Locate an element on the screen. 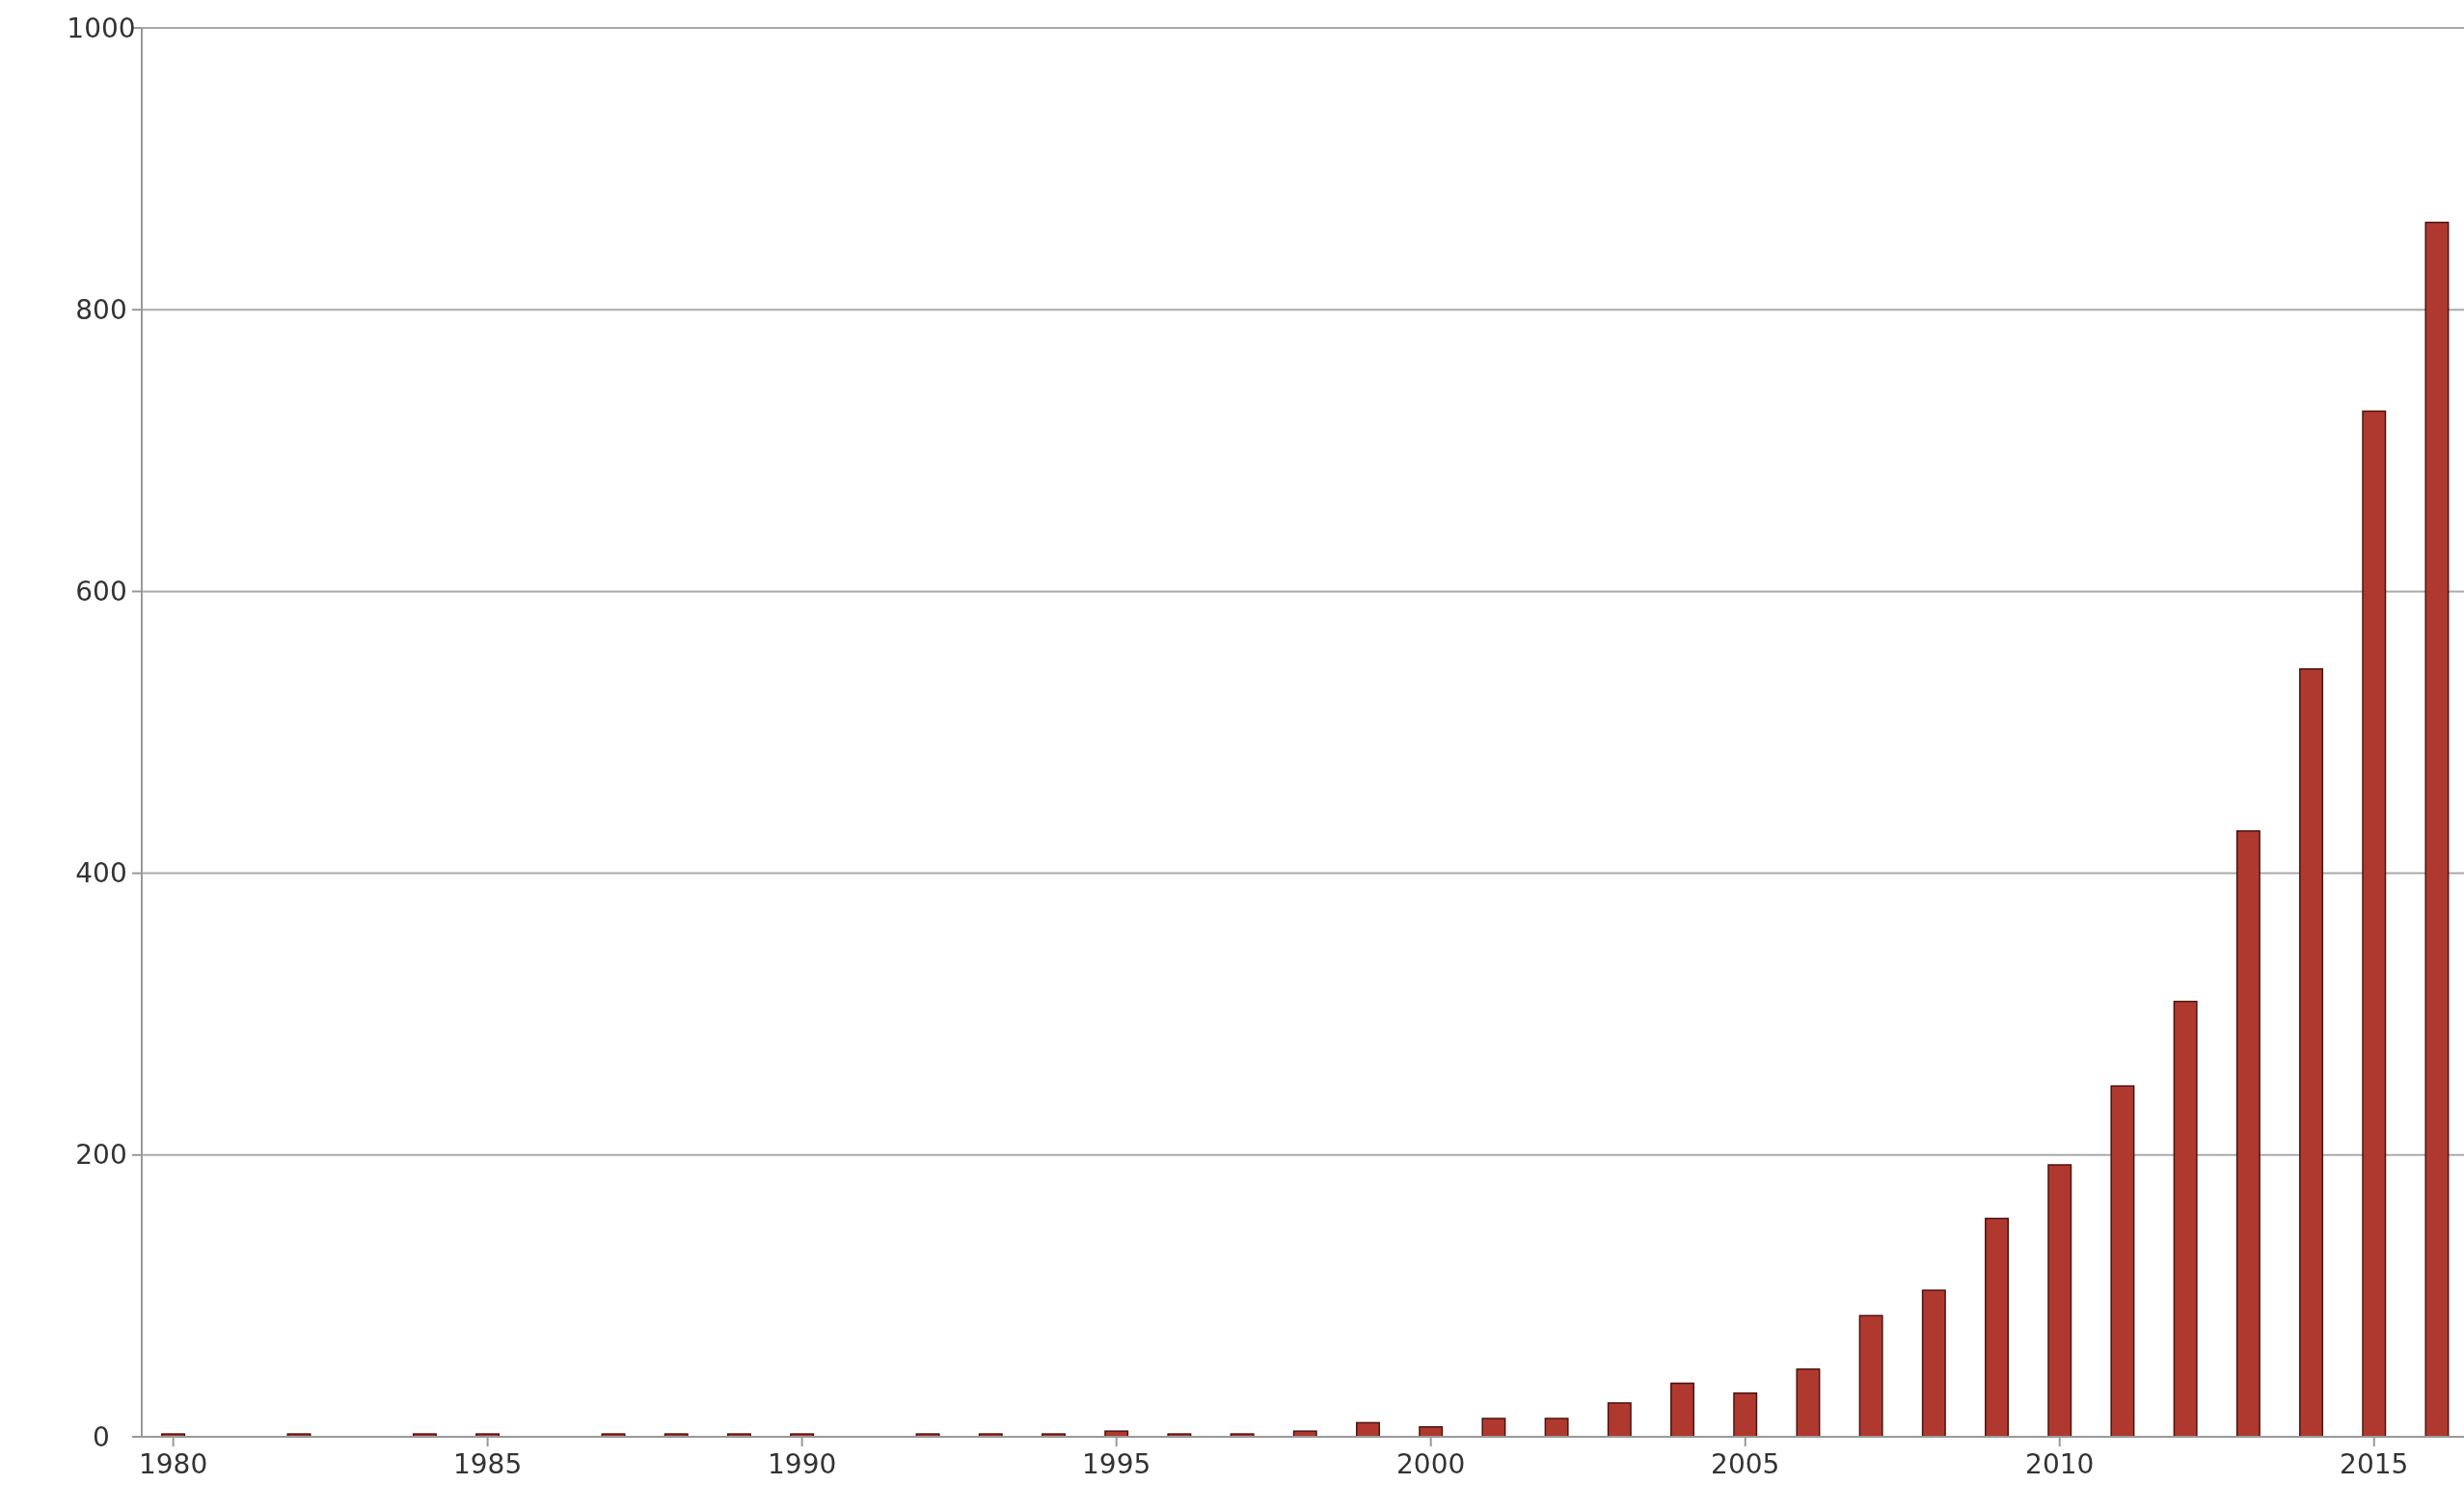 This screenshot has height=1512, width=2464. x-tick-label: 2005 is located at coordinates (1745, 1464).